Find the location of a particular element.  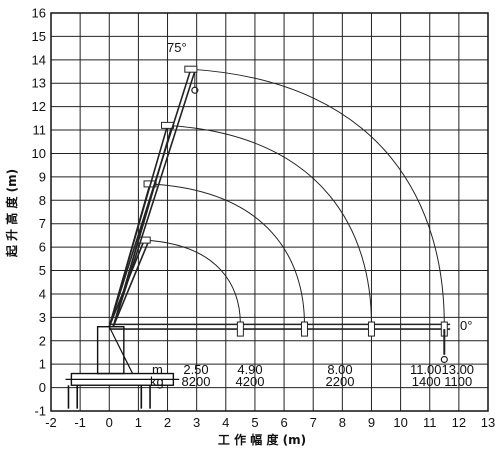

x-tick-label: 4 is located at coordinates (225, 422).